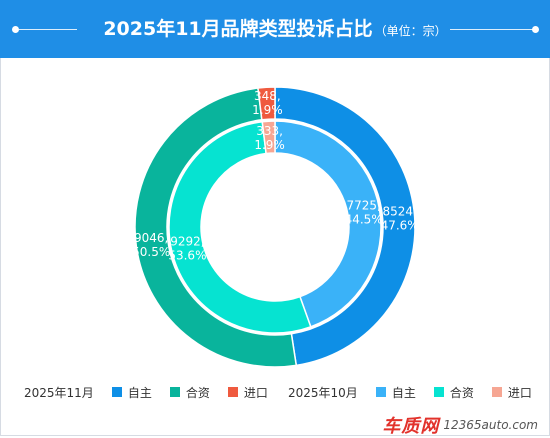 The image size is (550, 438). I want to click on donut-label-percent-inner-0: 44.5%, so click(364, 220).